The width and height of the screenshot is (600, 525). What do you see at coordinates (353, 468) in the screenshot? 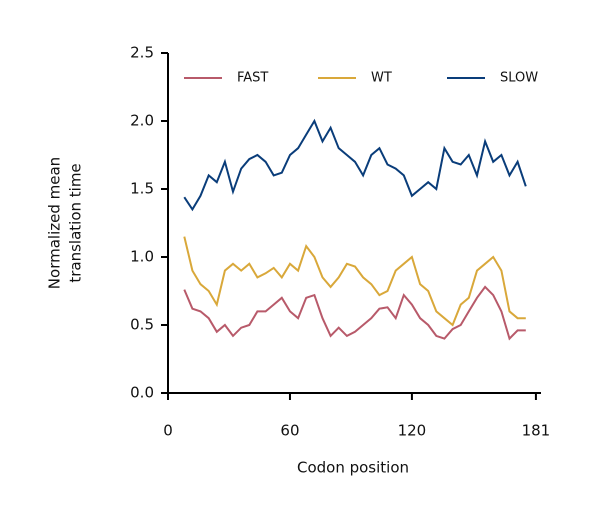
I see `x-axis-label: Codon position` at bounding box center [353, 468].